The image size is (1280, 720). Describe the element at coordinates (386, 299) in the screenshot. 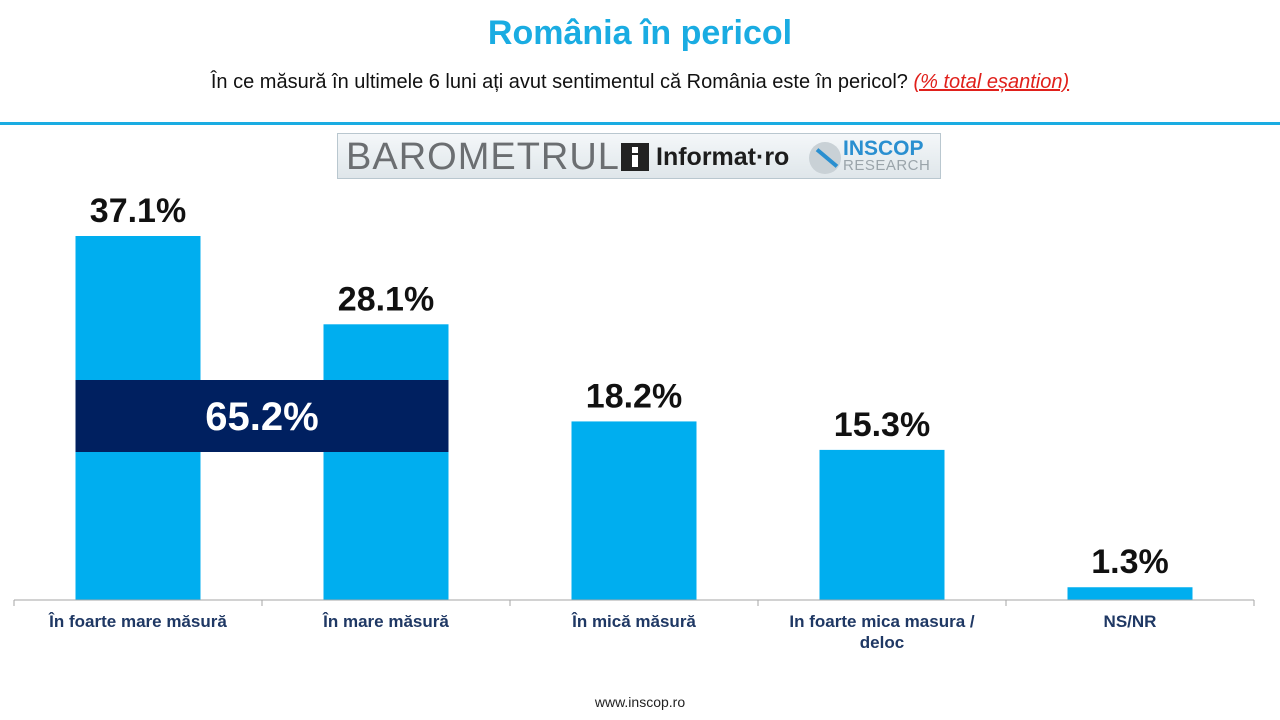

I see `data-label: 28.1%` at that location.